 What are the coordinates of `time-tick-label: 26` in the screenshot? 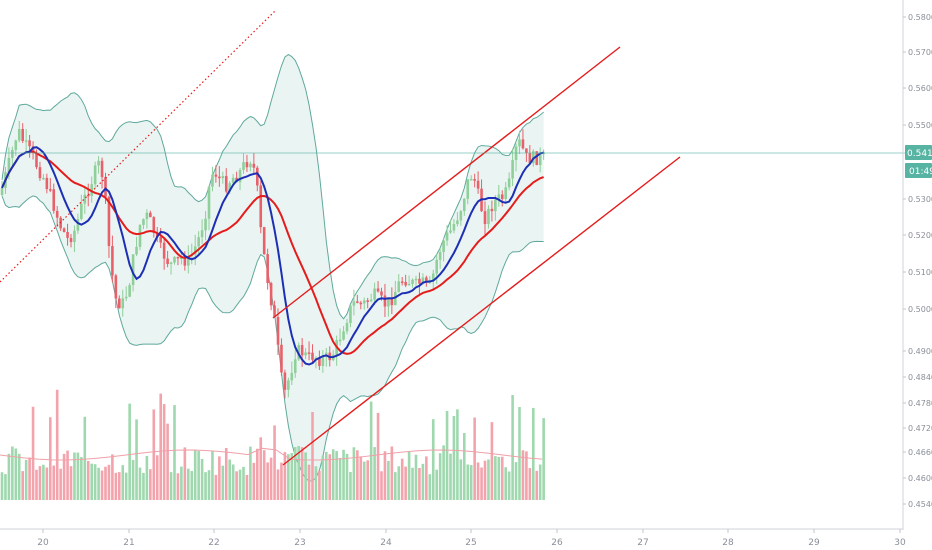 It's located at (557, 543).